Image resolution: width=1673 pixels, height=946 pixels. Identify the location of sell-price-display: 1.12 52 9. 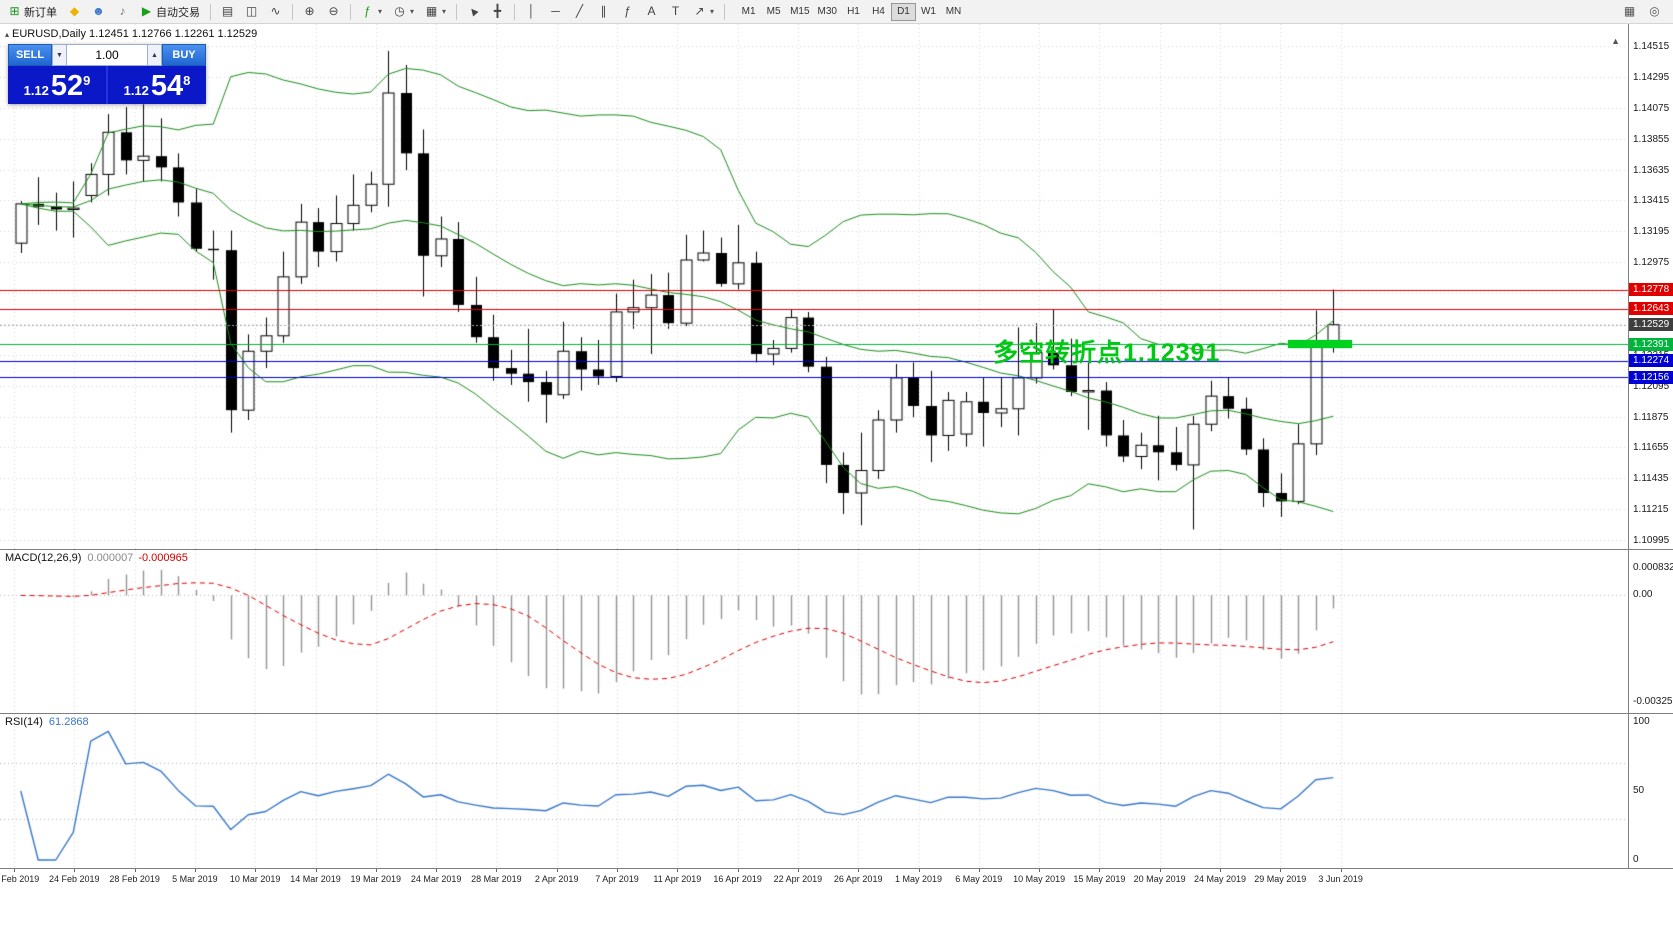
(57, 85).